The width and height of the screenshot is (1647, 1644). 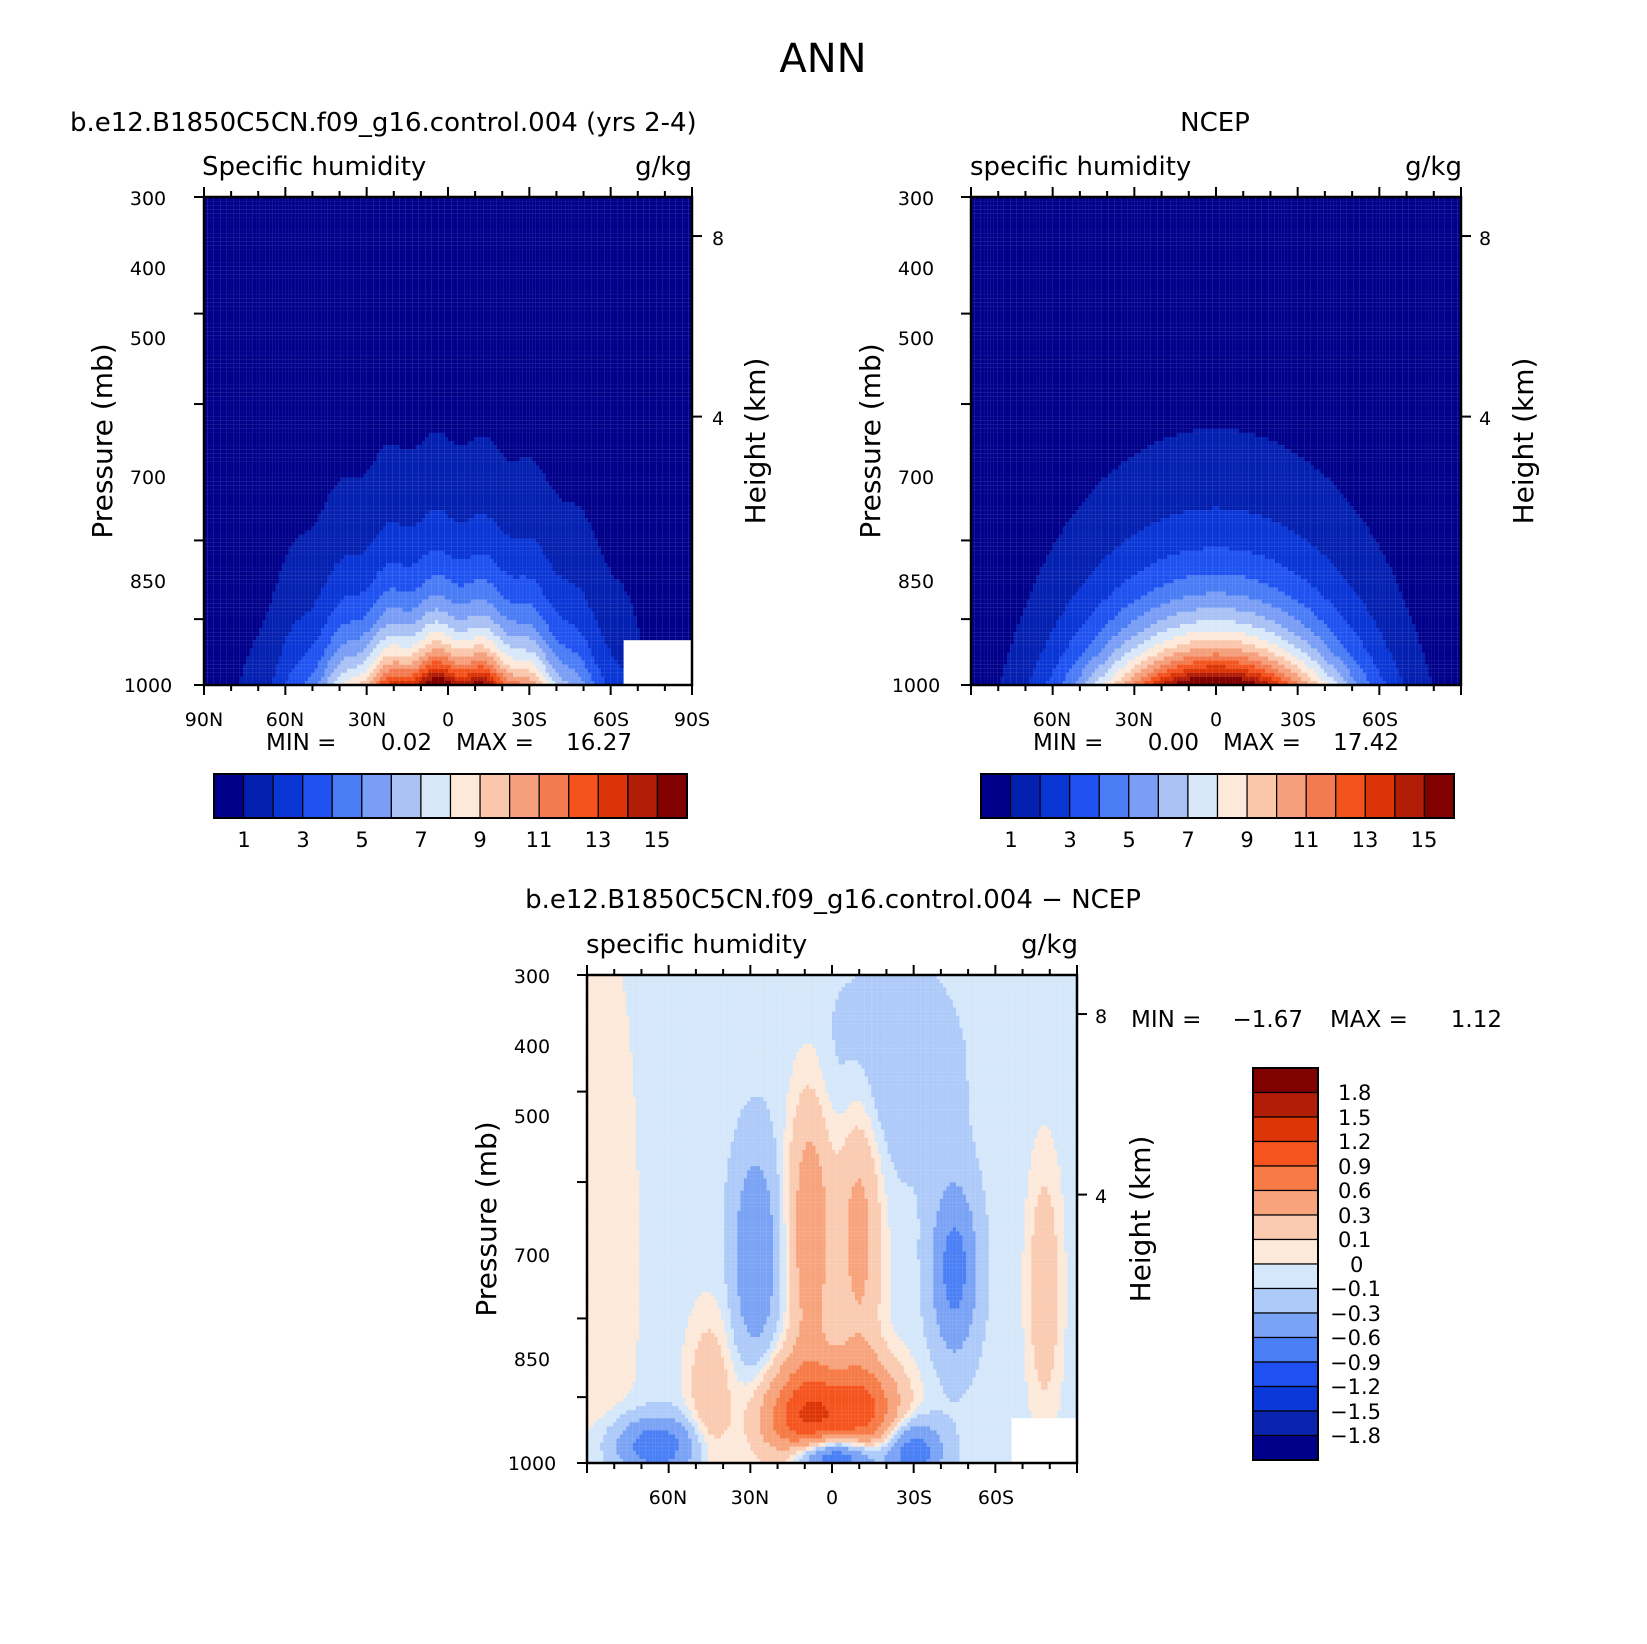 What do you see at coordinates (448, 441) in the screenshot?
I see `panel-model-plot` at bounding box center [448, 441].